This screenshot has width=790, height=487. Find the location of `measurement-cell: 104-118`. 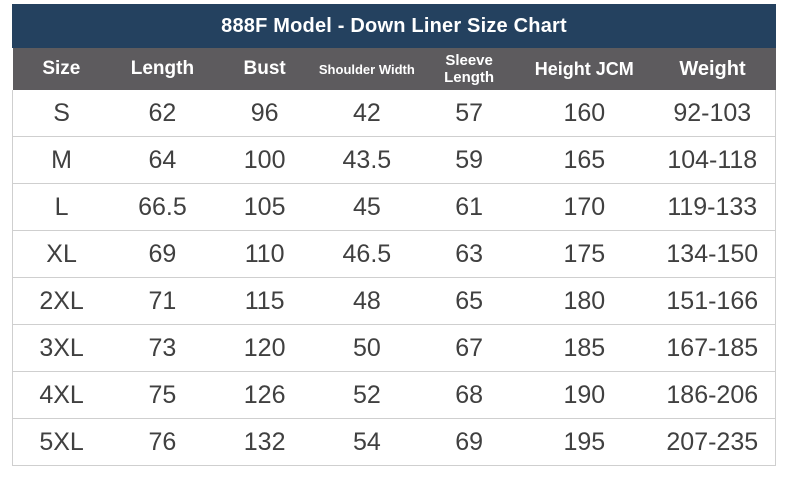

measurement-cell: 104-118 is located at coordinates (712, 160).